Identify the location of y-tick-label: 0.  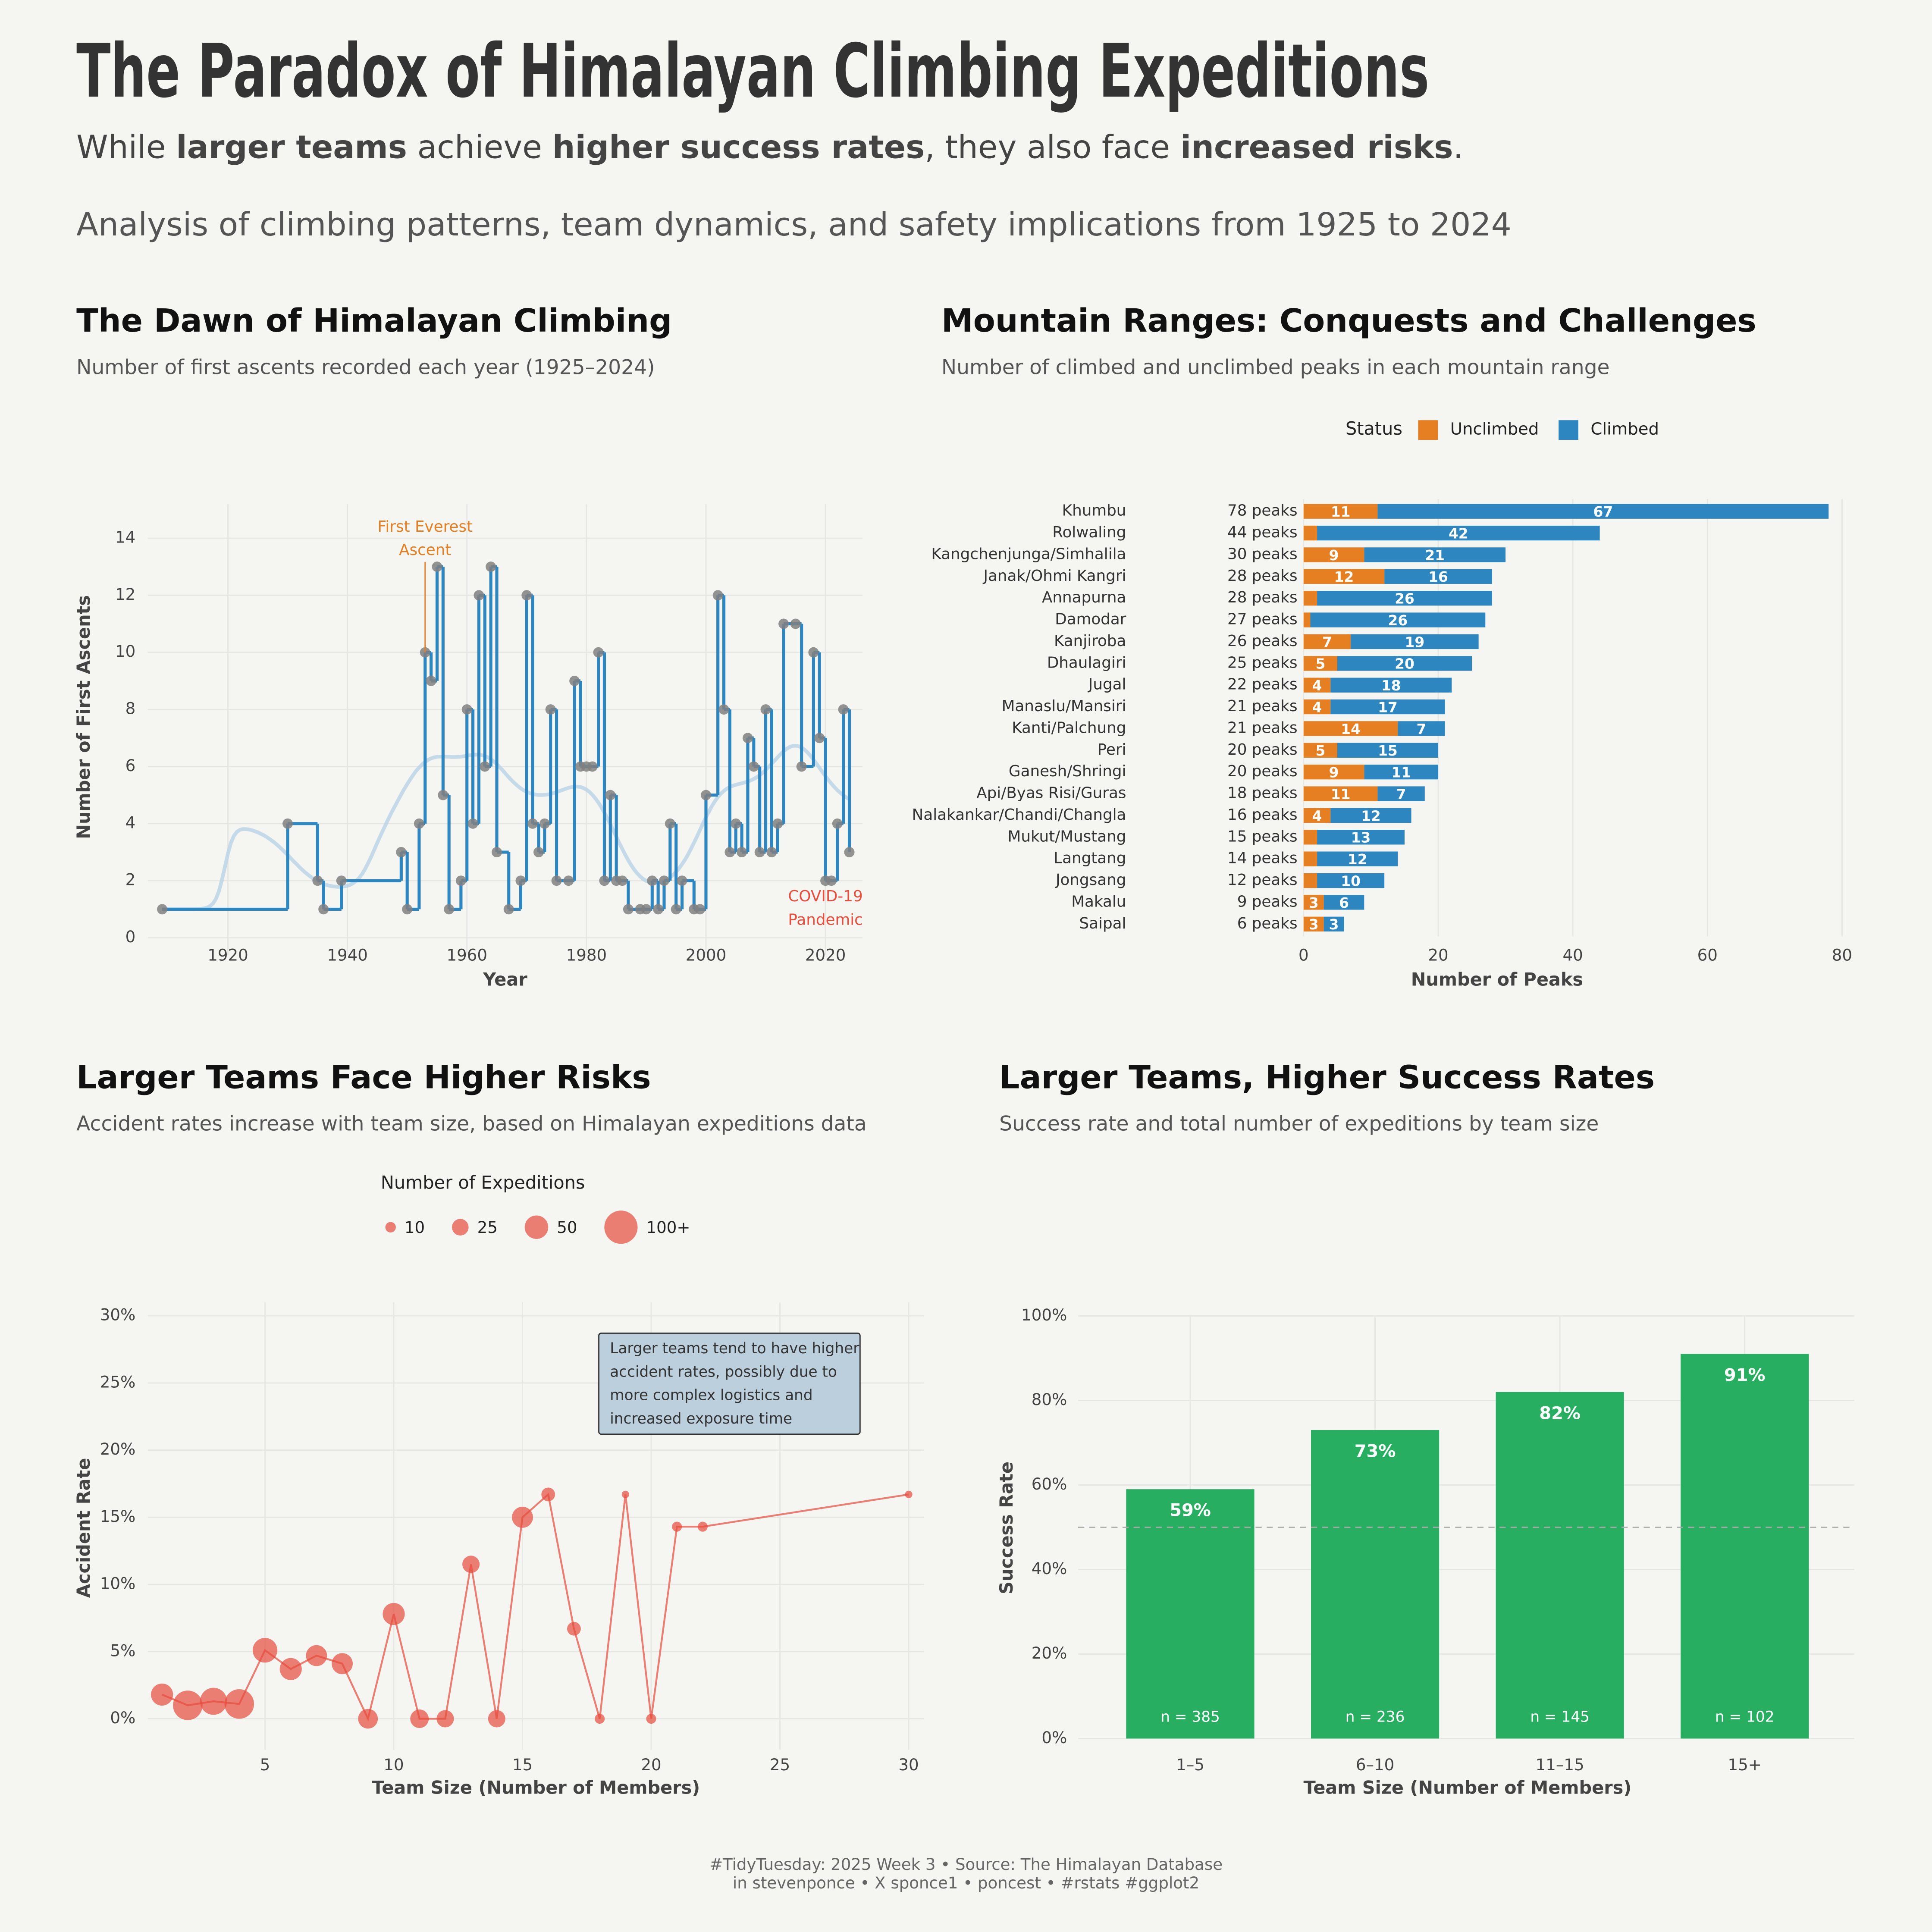
(131, 937).